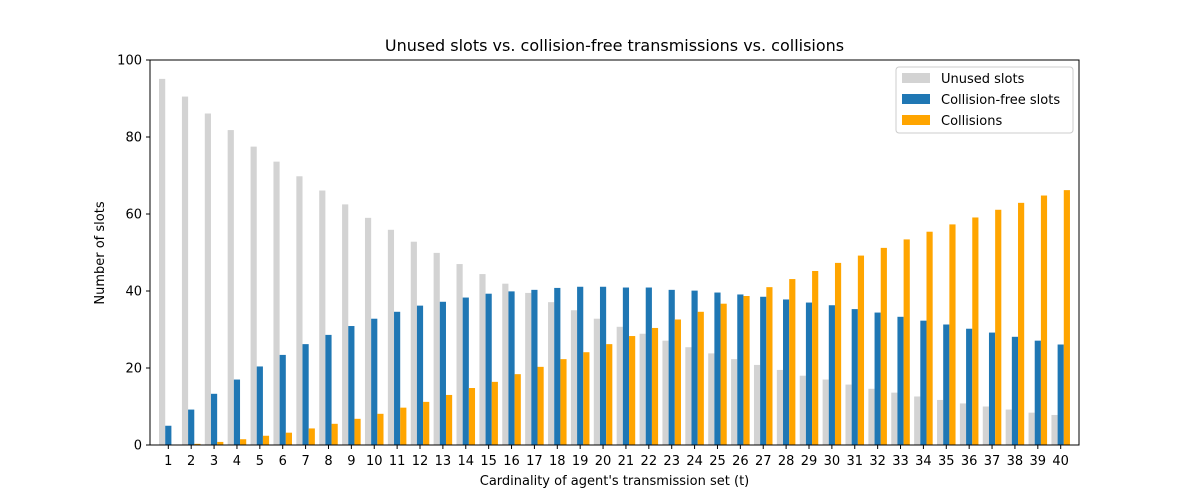  What do you see at coordinates (351, 461) in the screenshot?
I see `x-tick-label: 9` at bounding box center [351, 461].